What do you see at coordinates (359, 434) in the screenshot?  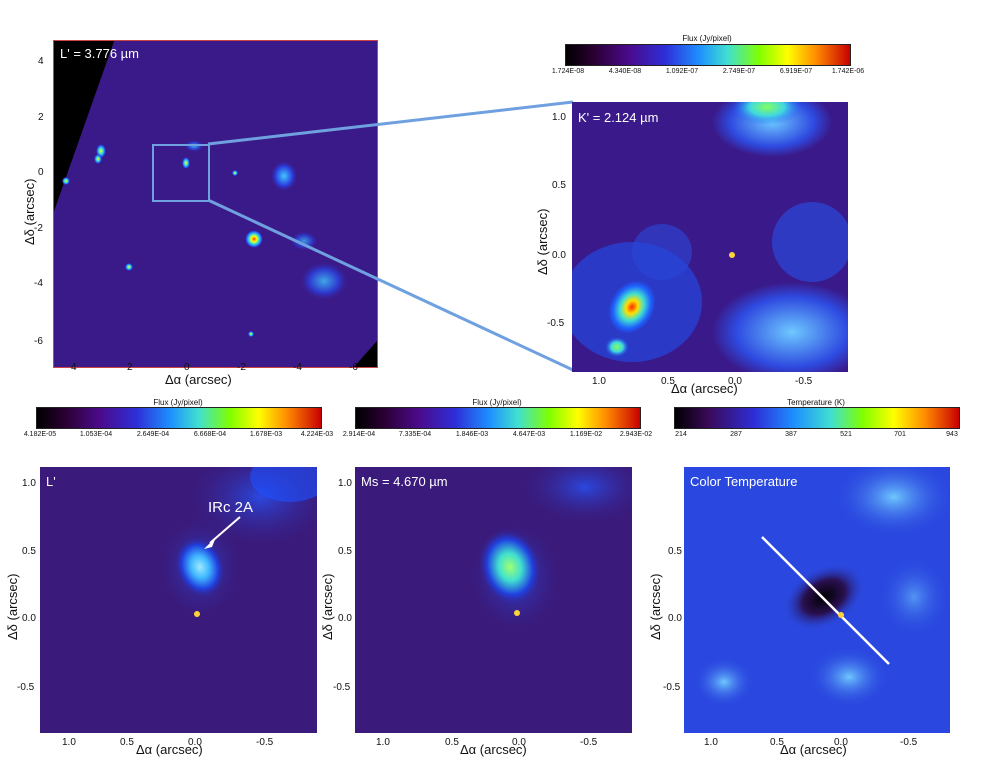 I see `colorbar-tick: 2.914E-04` at bounding box center [359, 434].